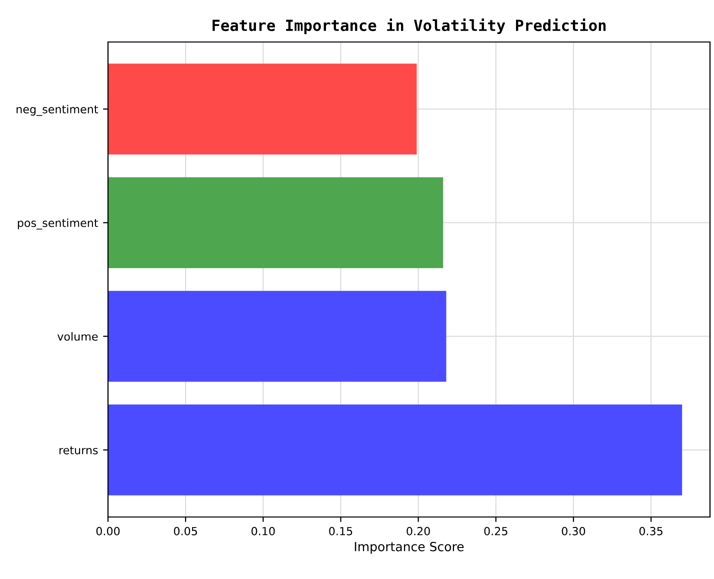 The width and height of the screenshot is (714, 579). I want to click on x-tick-label: 0.15, so click(340, 531).